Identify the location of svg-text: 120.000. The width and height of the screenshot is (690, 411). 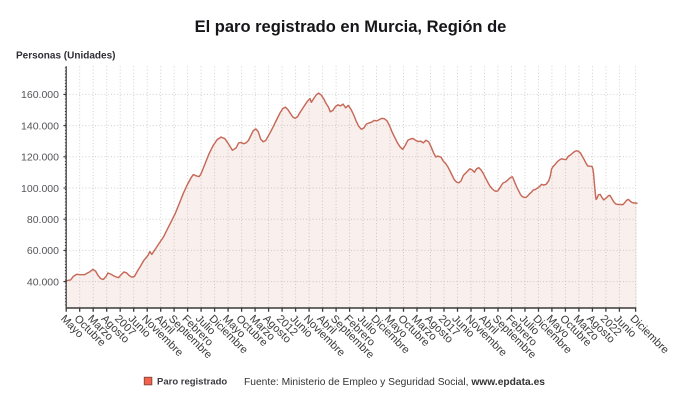
(40, 158).